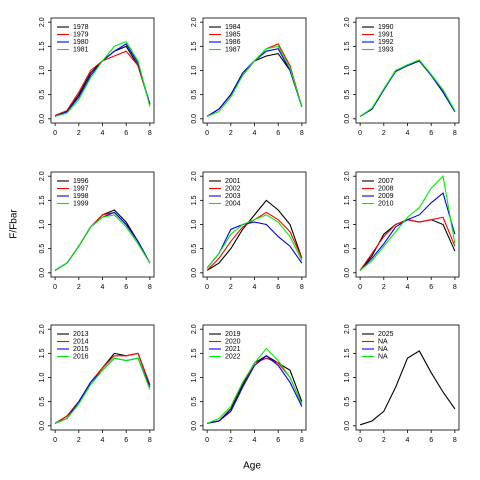 This screenshot has width=480, height=480. What do you see at coordinates (233, 49) in the screenshot?
I see `legend-label: 1987` at bounding box center [233, 49].